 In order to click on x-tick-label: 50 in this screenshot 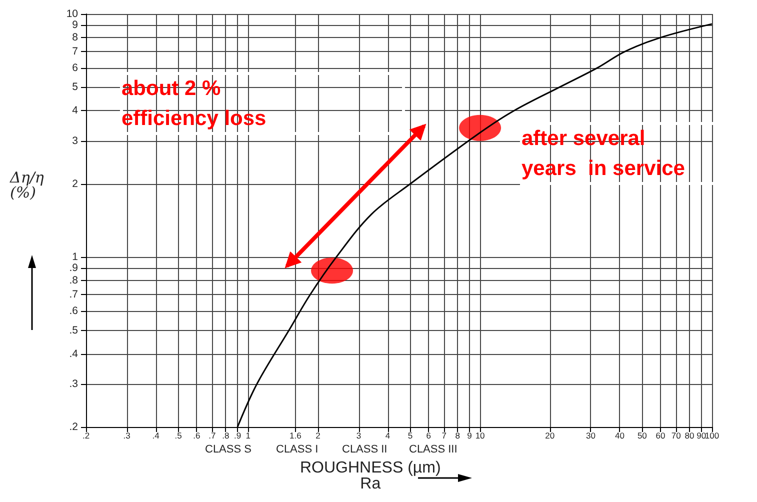, I will do `click(642, 435)`.